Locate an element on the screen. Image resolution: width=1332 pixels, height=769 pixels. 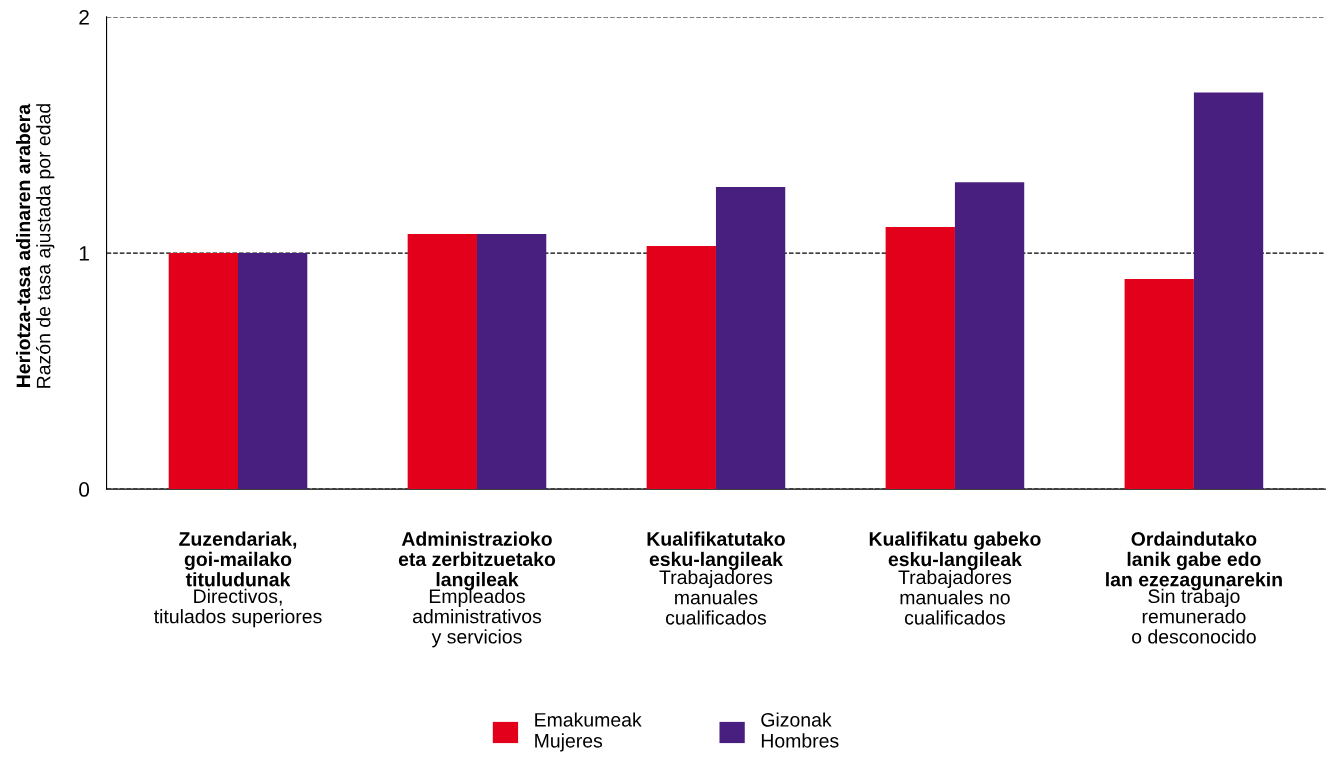
x-tick-label: Administrazioko eta zerbitzuetako langileak Empleados administrativos y servicios is located at coordinates (477, 589).